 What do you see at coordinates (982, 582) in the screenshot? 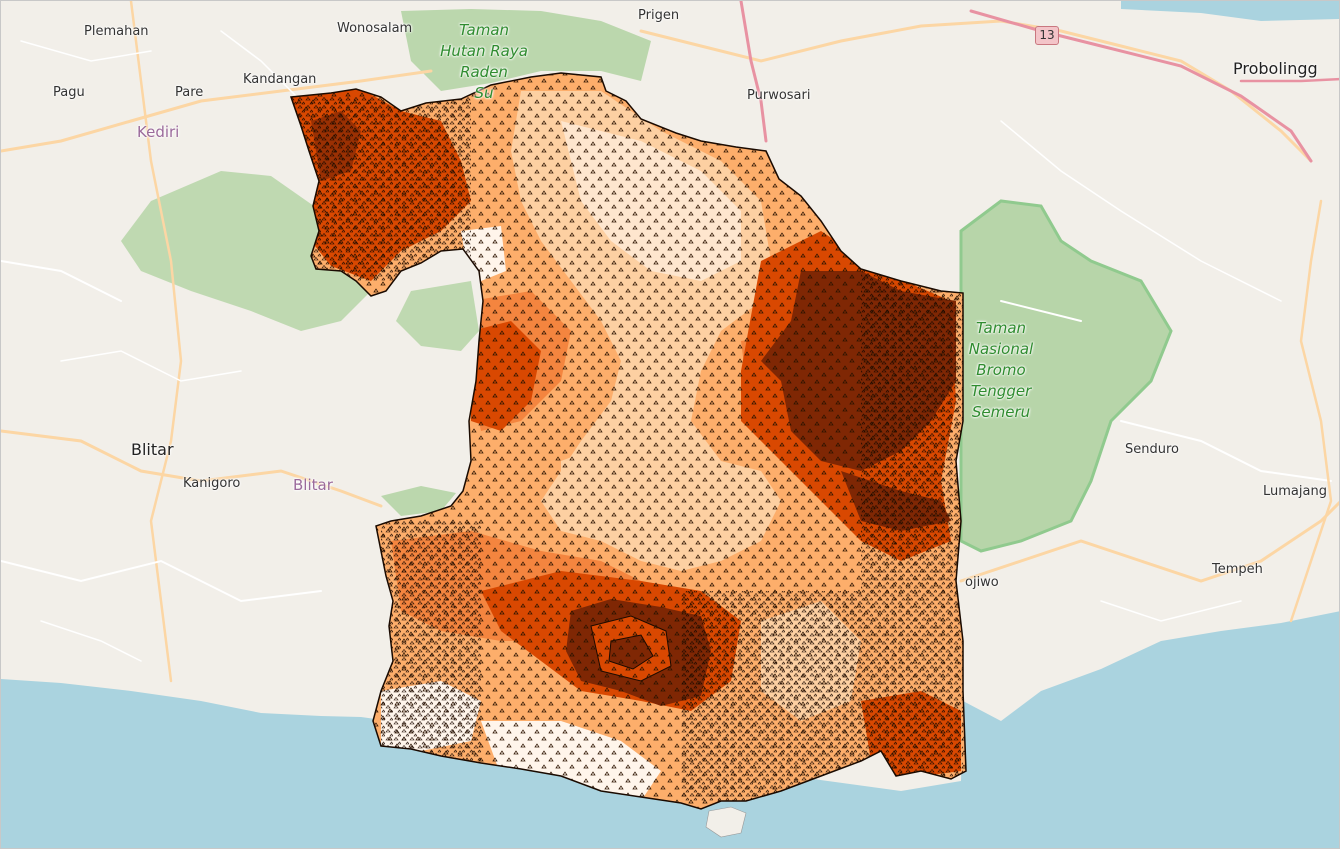
I see `place-label-pojiwo: ojiwo` at bounding box center [982, 582].